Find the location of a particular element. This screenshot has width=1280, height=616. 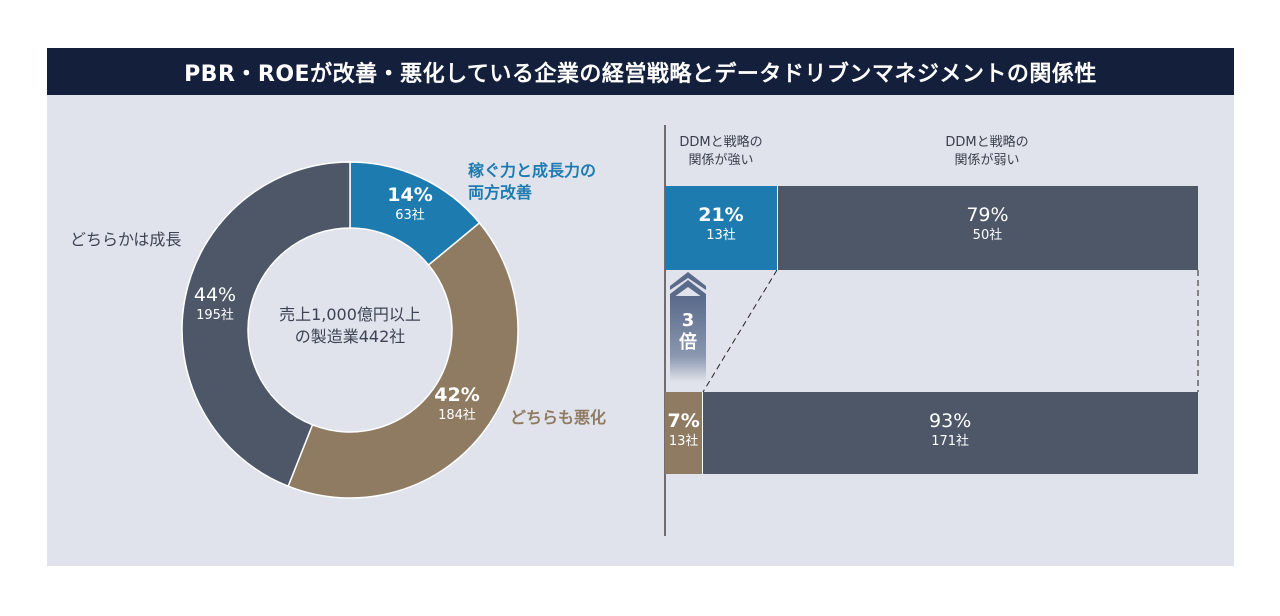

bar-worse-strong-percent: 7% is located at coordinates (683, 421).